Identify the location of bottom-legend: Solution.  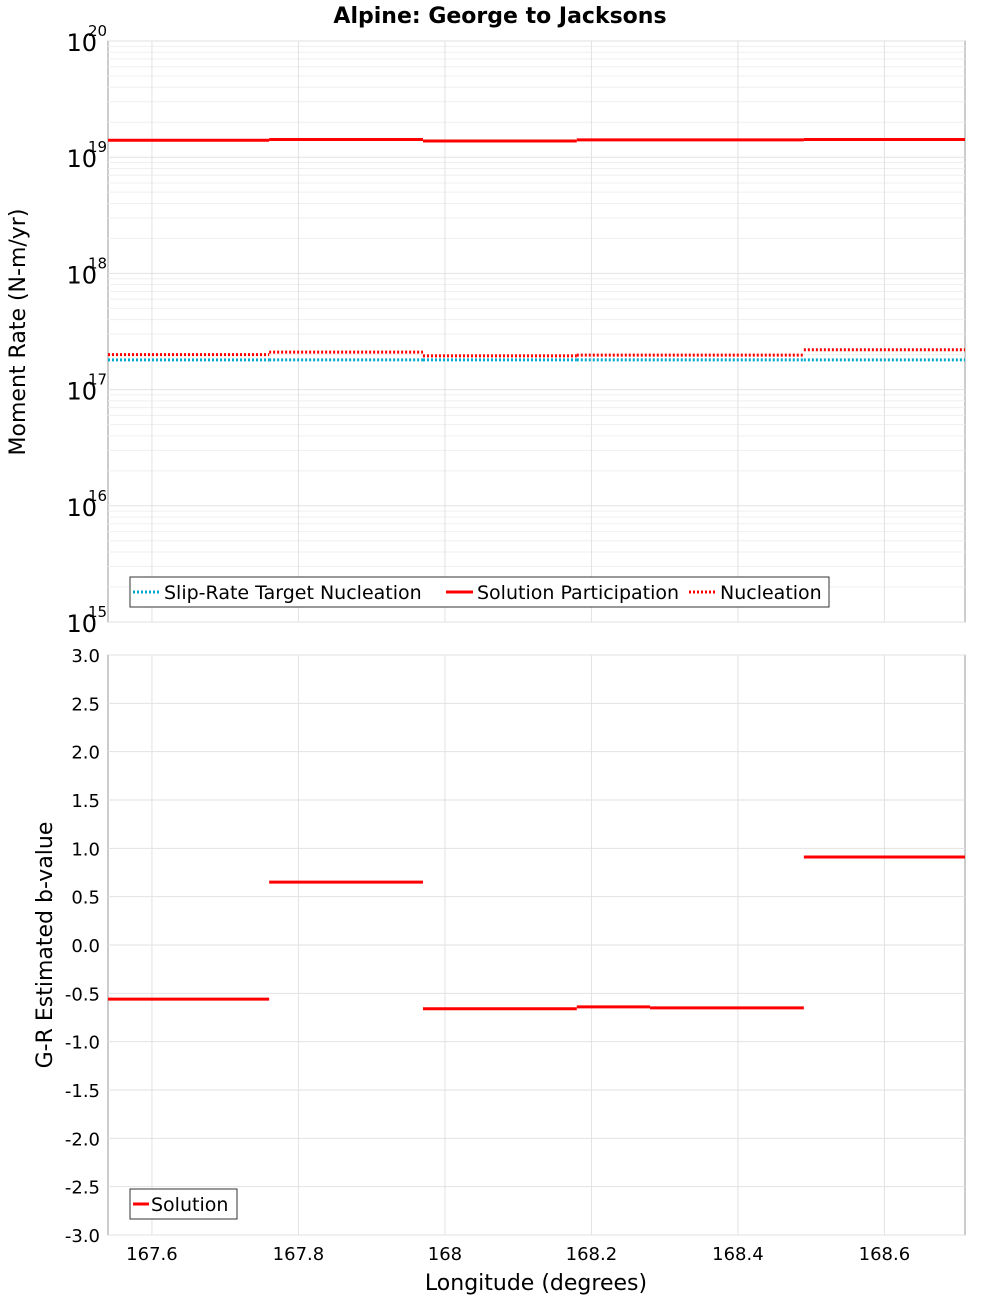
(183, 1204).